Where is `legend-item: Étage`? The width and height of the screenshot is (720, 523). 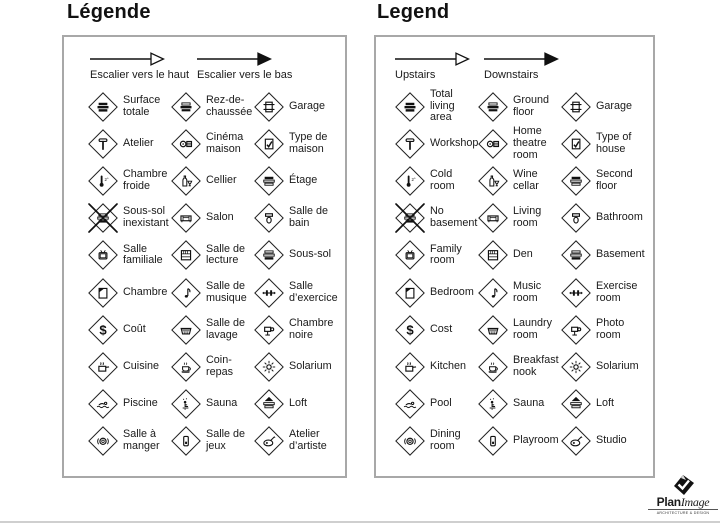
legend-item: Étage is located at coordinates (295, 180).